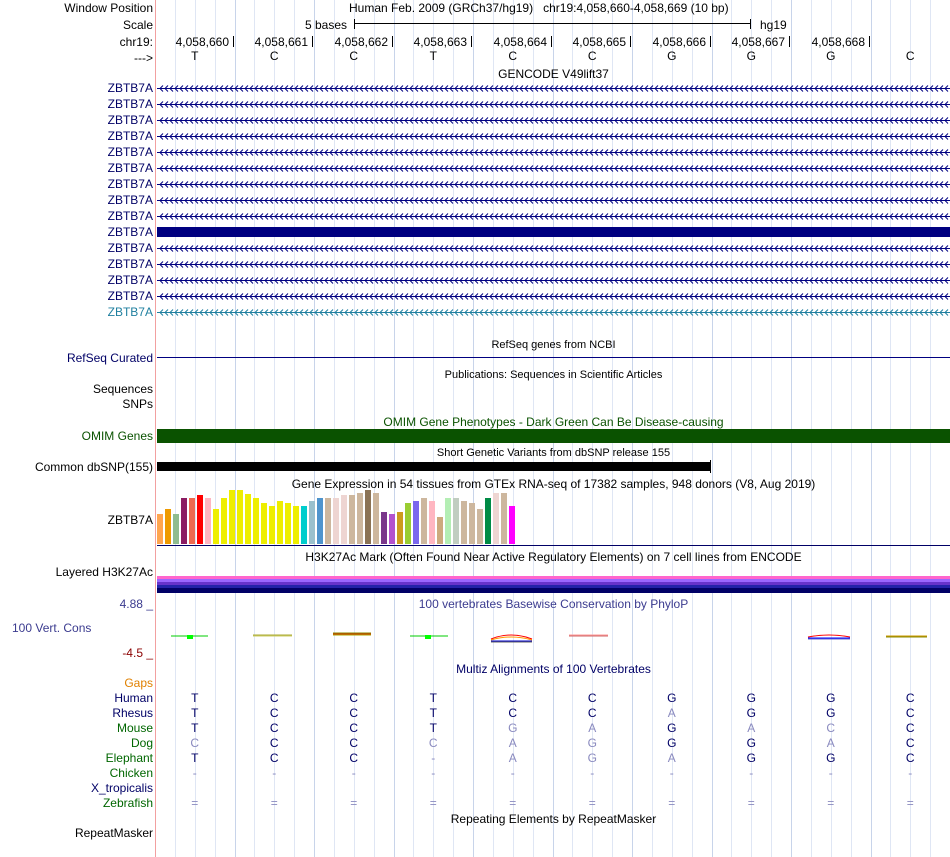 This screenshot has height=857, width=950. I want to click on species-label: Dog, so click(141, 743).